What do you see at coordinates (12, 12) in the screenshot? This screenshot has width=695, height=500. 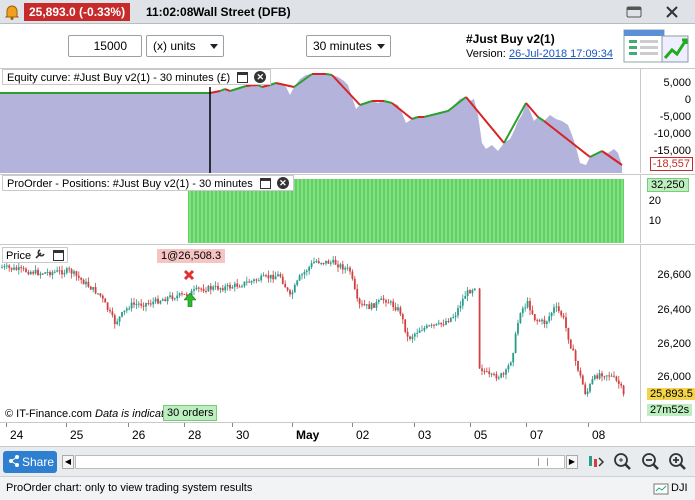 I see `alert-icon` at bounding box center [12, 12].